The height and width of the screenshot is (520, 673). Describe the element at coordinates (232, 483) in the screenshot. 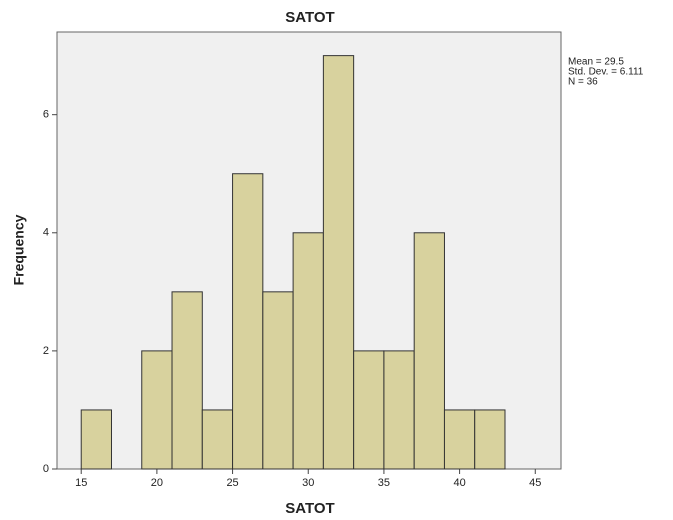

I see `x-tick-label: 25` at that location.